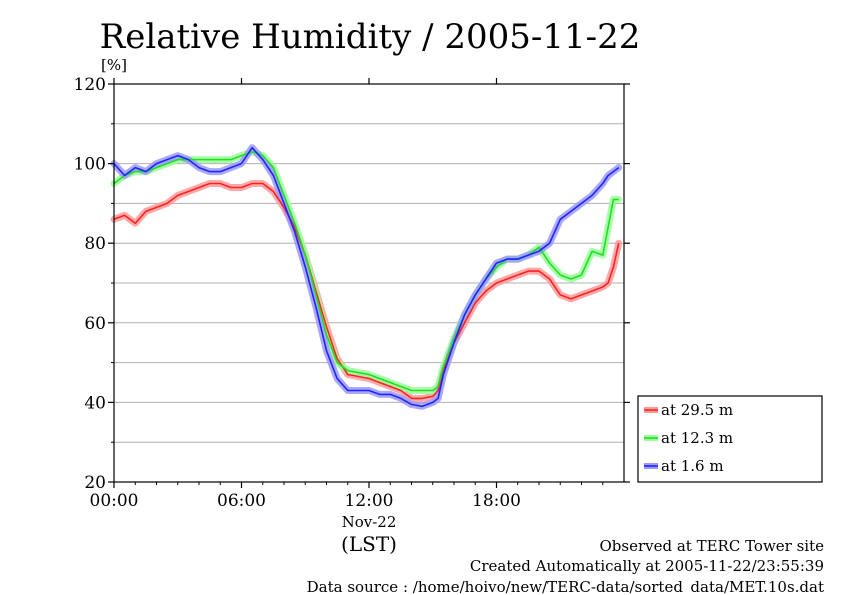  What do you see at coordinates (114, 65) in the screenshot?
I see `y-axis-unit-label: [%]` at bounding box center [114, 65].